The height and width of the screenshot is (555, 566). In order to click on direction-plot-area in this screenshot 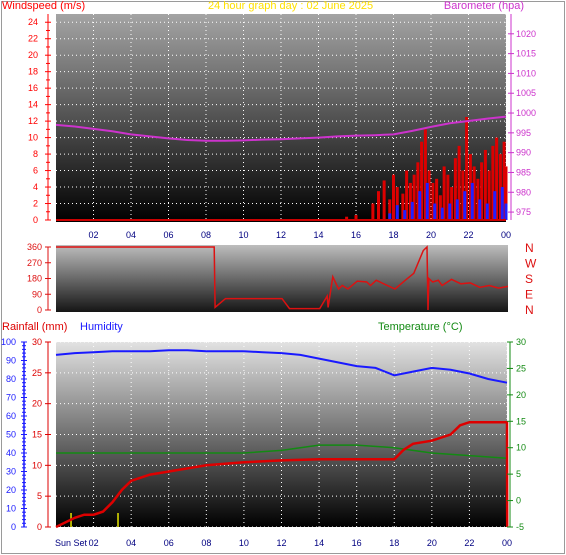, I will do `click(282, 278)`.